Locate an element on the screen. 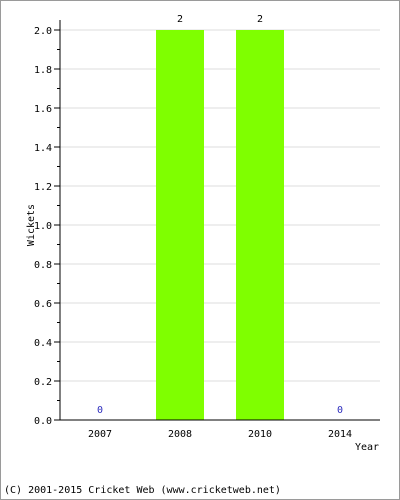 Image resolution: width=400 pixels, height=500 pixels. y-tick-label: 1.0 is located at coordinates (43, 226).